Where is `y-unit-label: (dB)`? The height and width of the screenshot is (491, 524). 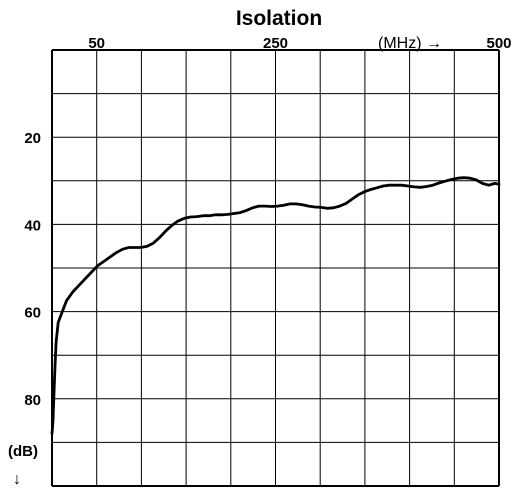
y-unit-label: (dB) is located at coordinates (23, 451).